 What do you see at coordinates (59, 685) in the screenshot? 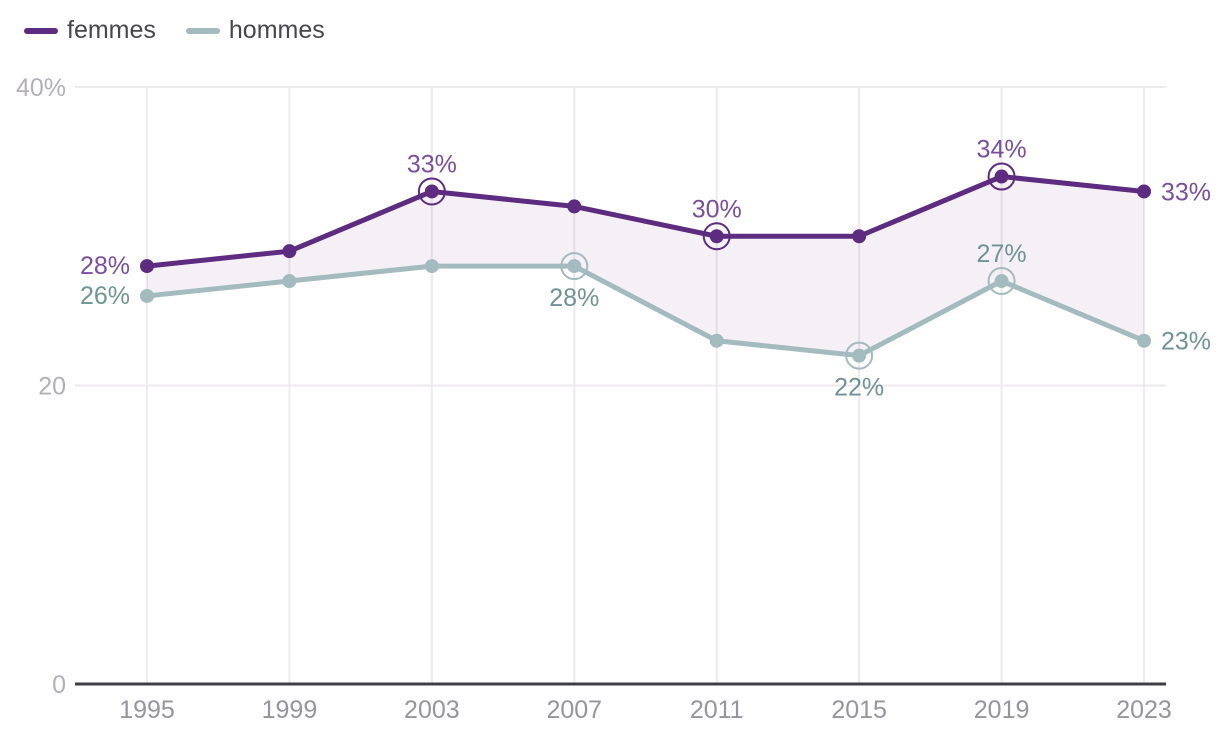
I see `y-tick-label: 0` at bounding box center [59, 685].